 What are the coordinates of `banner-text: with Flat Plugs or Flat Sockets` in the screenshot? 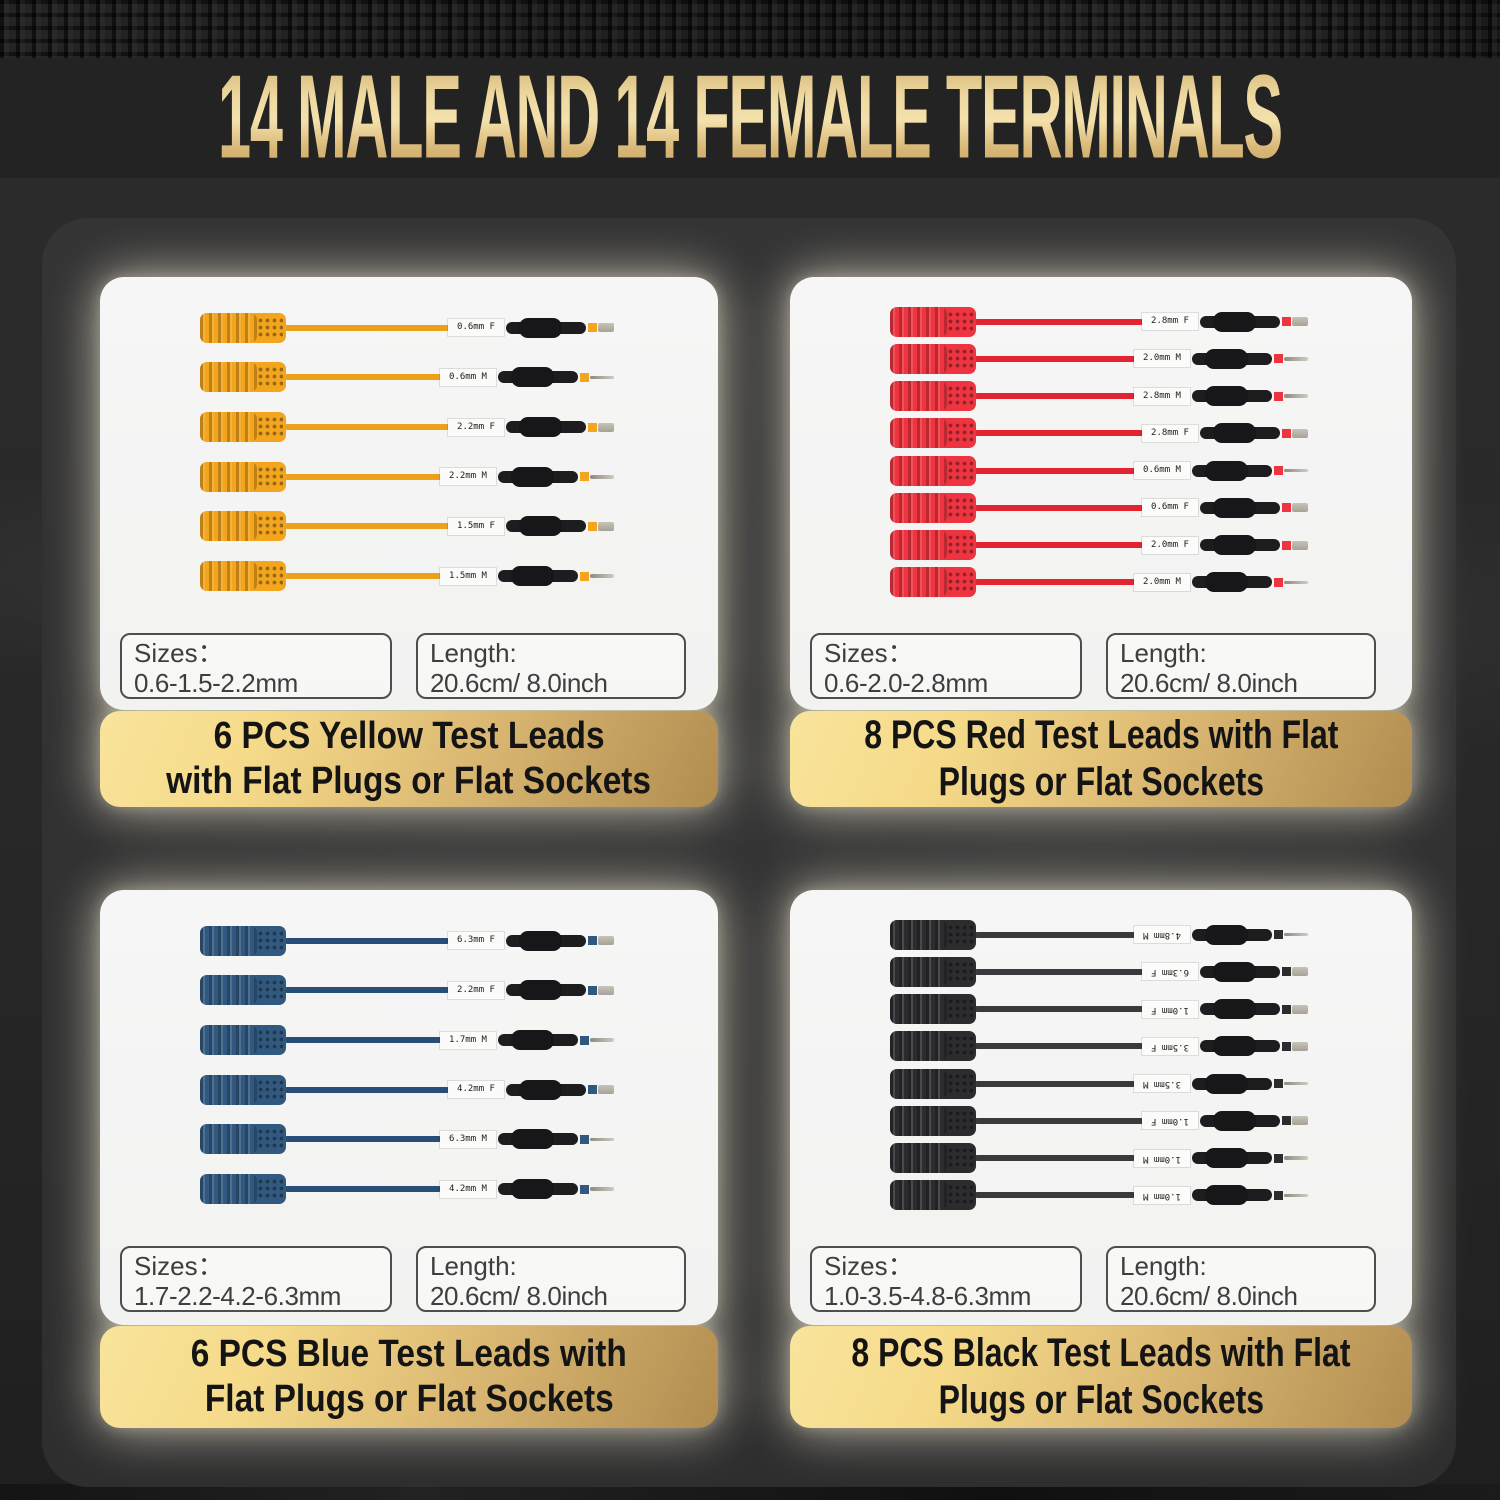 It's located at (409, 781).